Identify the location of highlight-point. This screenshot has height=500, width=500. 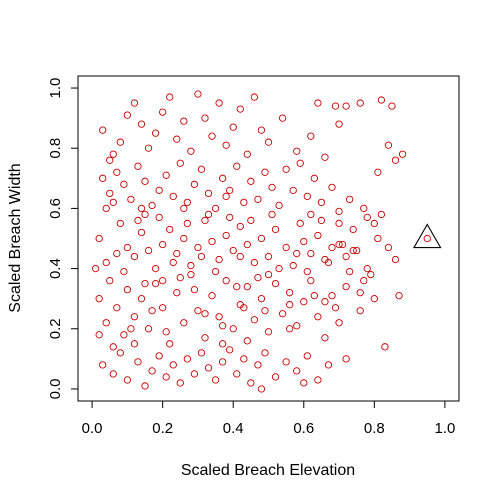
(427, 238).